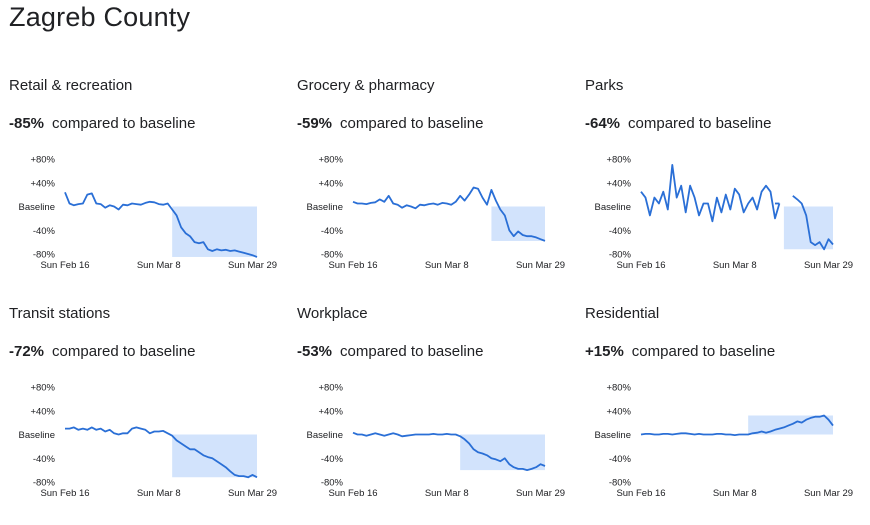  I want to click on change-summary: +15% compared to baseline, so click(680, 351).